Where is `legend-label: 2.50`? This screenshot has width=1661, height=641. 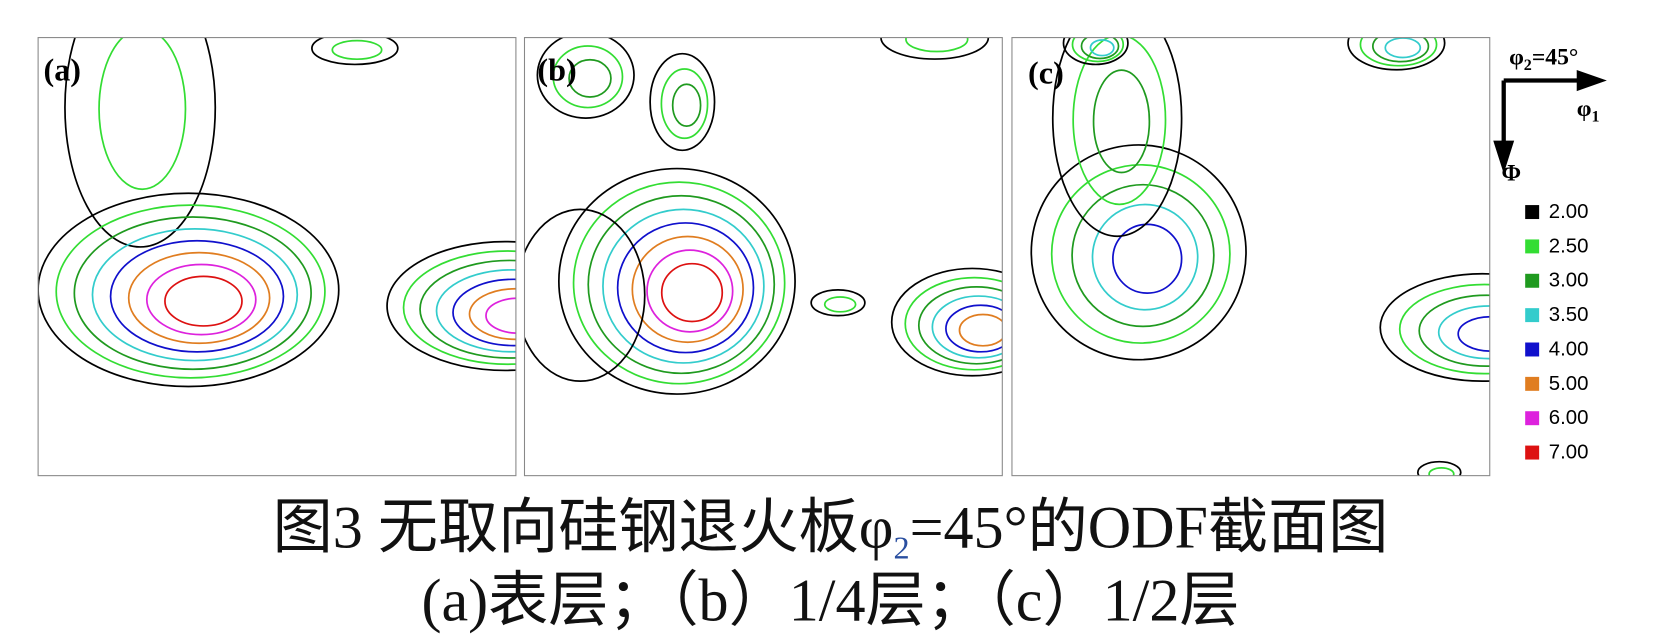
legend-label: 2.50 is located at coordinates (1569, 246).